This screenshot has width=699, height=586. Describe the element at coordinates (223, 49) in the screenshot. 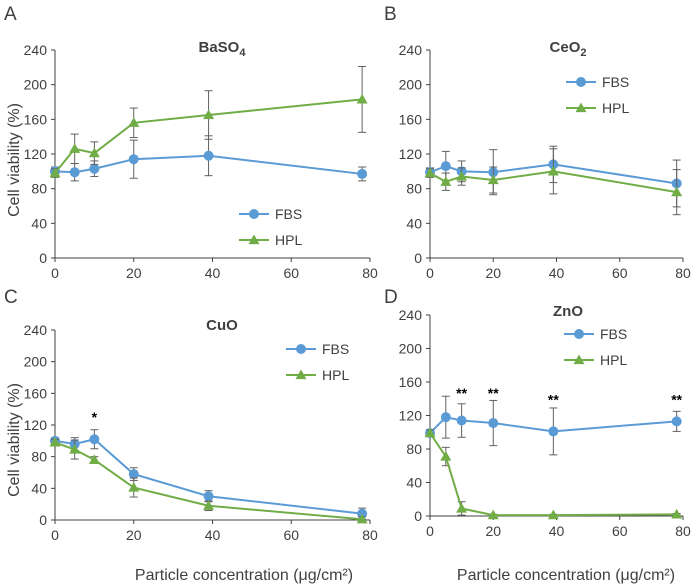

I see `chart-title: BaSO4` at that location.